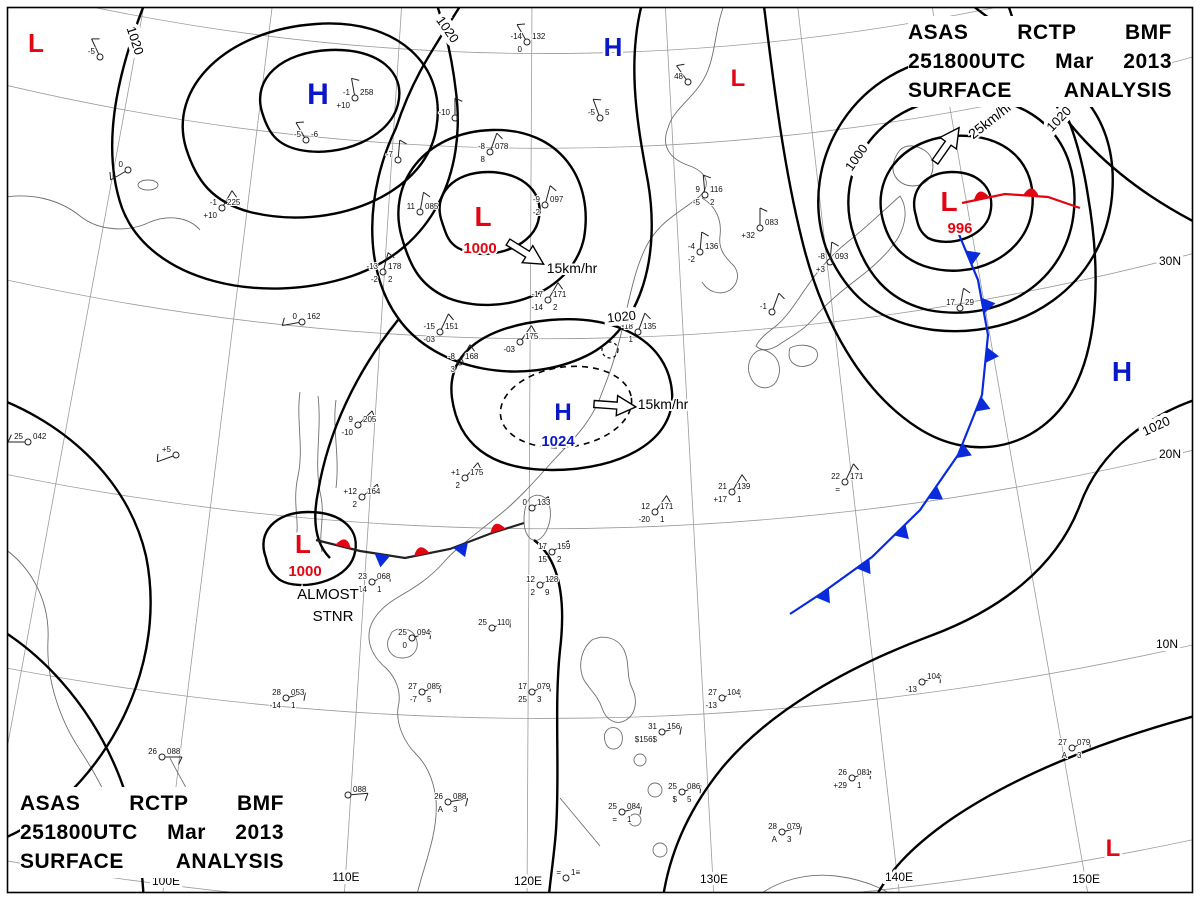 The width and height of the screenshot is (1200, 900). What do you see at coordinates (152, 861) in the screenshot?
I see `title-line: SURFACE ANALYSIS` at bounding box center [152, 861].